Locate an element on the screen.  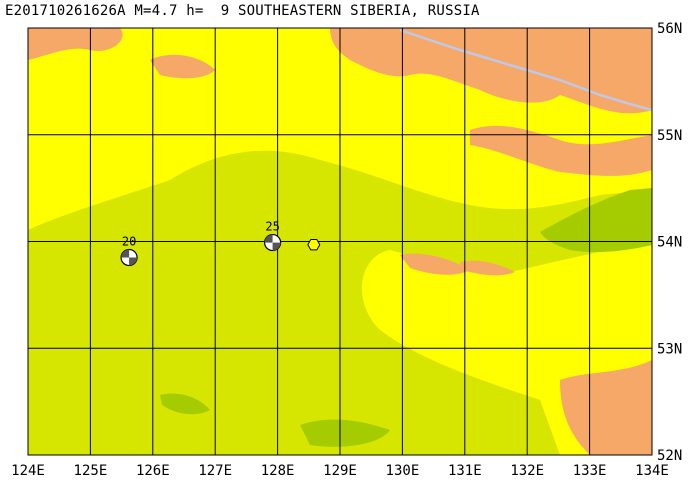
longitude-tick-label: 124E is located at coordinates (28, 471).